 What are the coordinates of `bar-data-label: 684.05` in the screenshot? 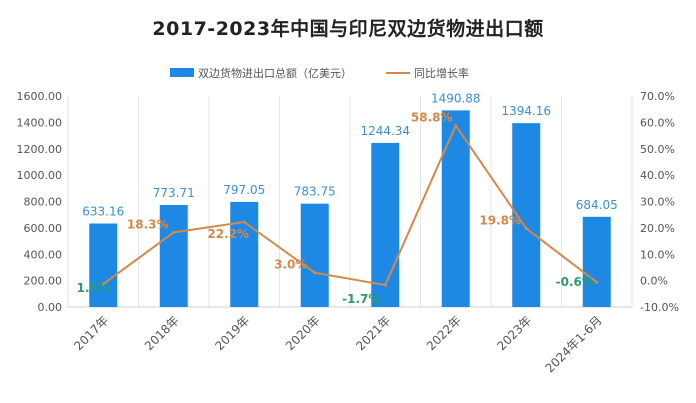 It's located at (597, 205).